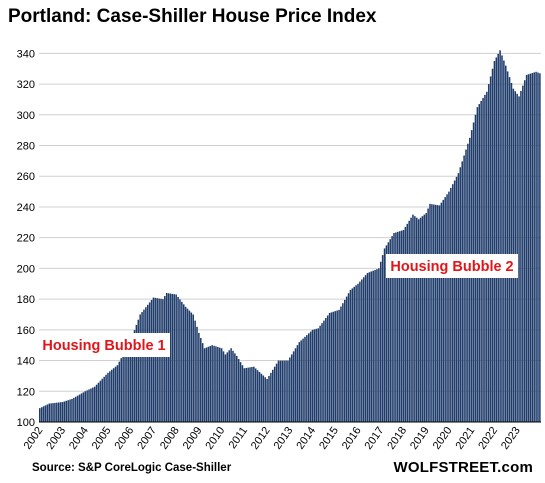 The height and width of the screenshot is (483, 545). What do you see at coordinates (463, 467) in the screenshot?
I see `brand-logo: WOLFSTREET.com` at bounding box center [463, 467].